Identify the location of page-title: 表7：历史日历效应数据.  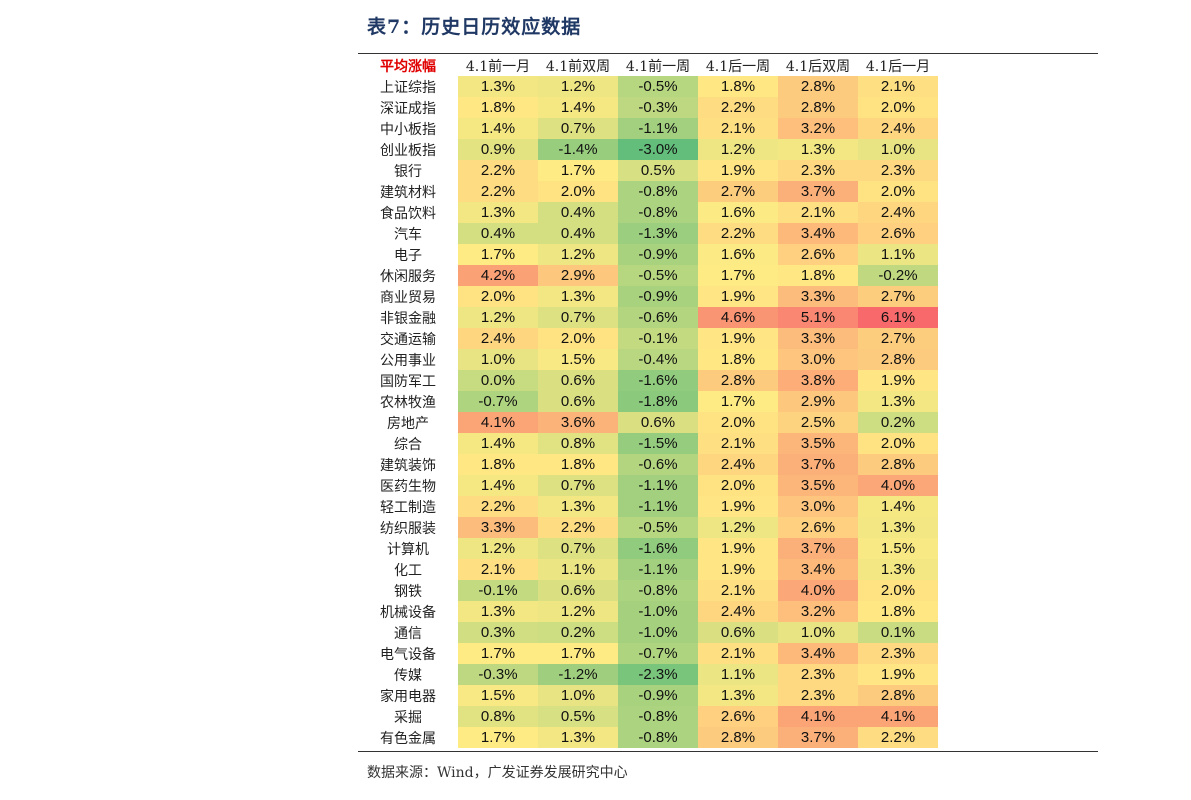
(474, 27).